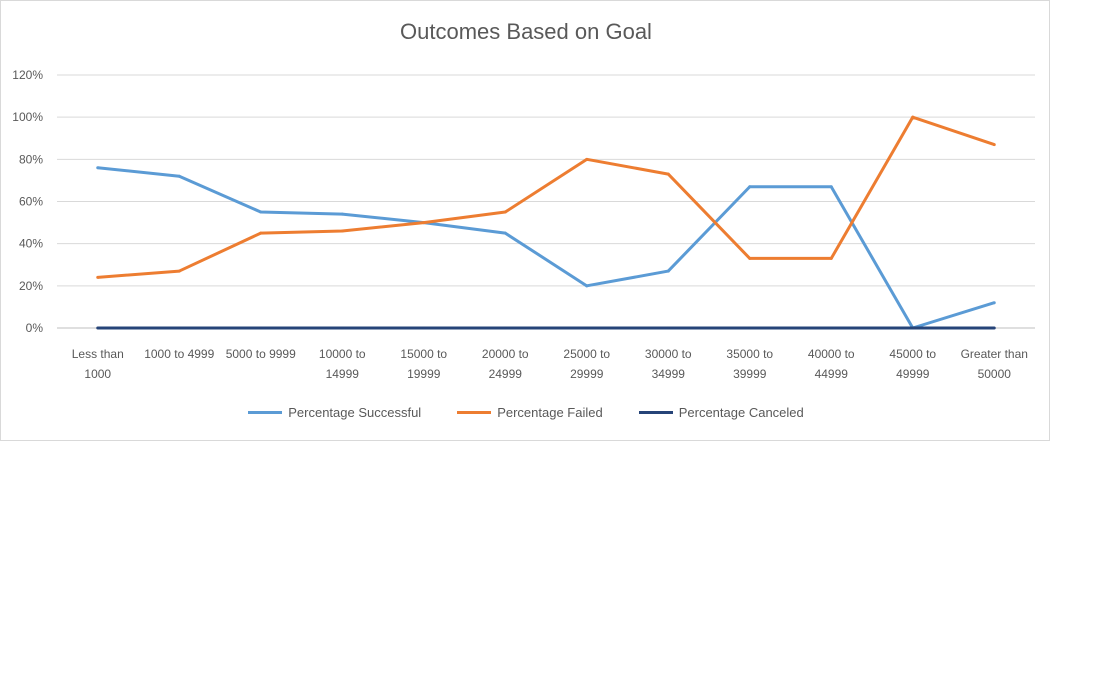 The width and height of the screenshot is (1113, 693). What do you see at coordinates (261, 354) in the screenshot?
I see `x-tick-label: 5000 to 9999` at bounding box center [261, 354].